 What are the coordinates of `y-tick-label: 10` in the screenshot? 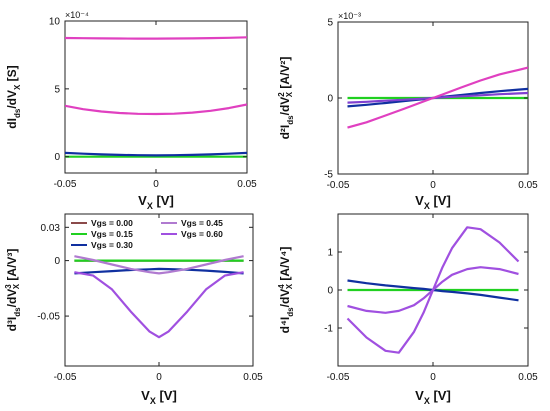 It's located at (55, 22).